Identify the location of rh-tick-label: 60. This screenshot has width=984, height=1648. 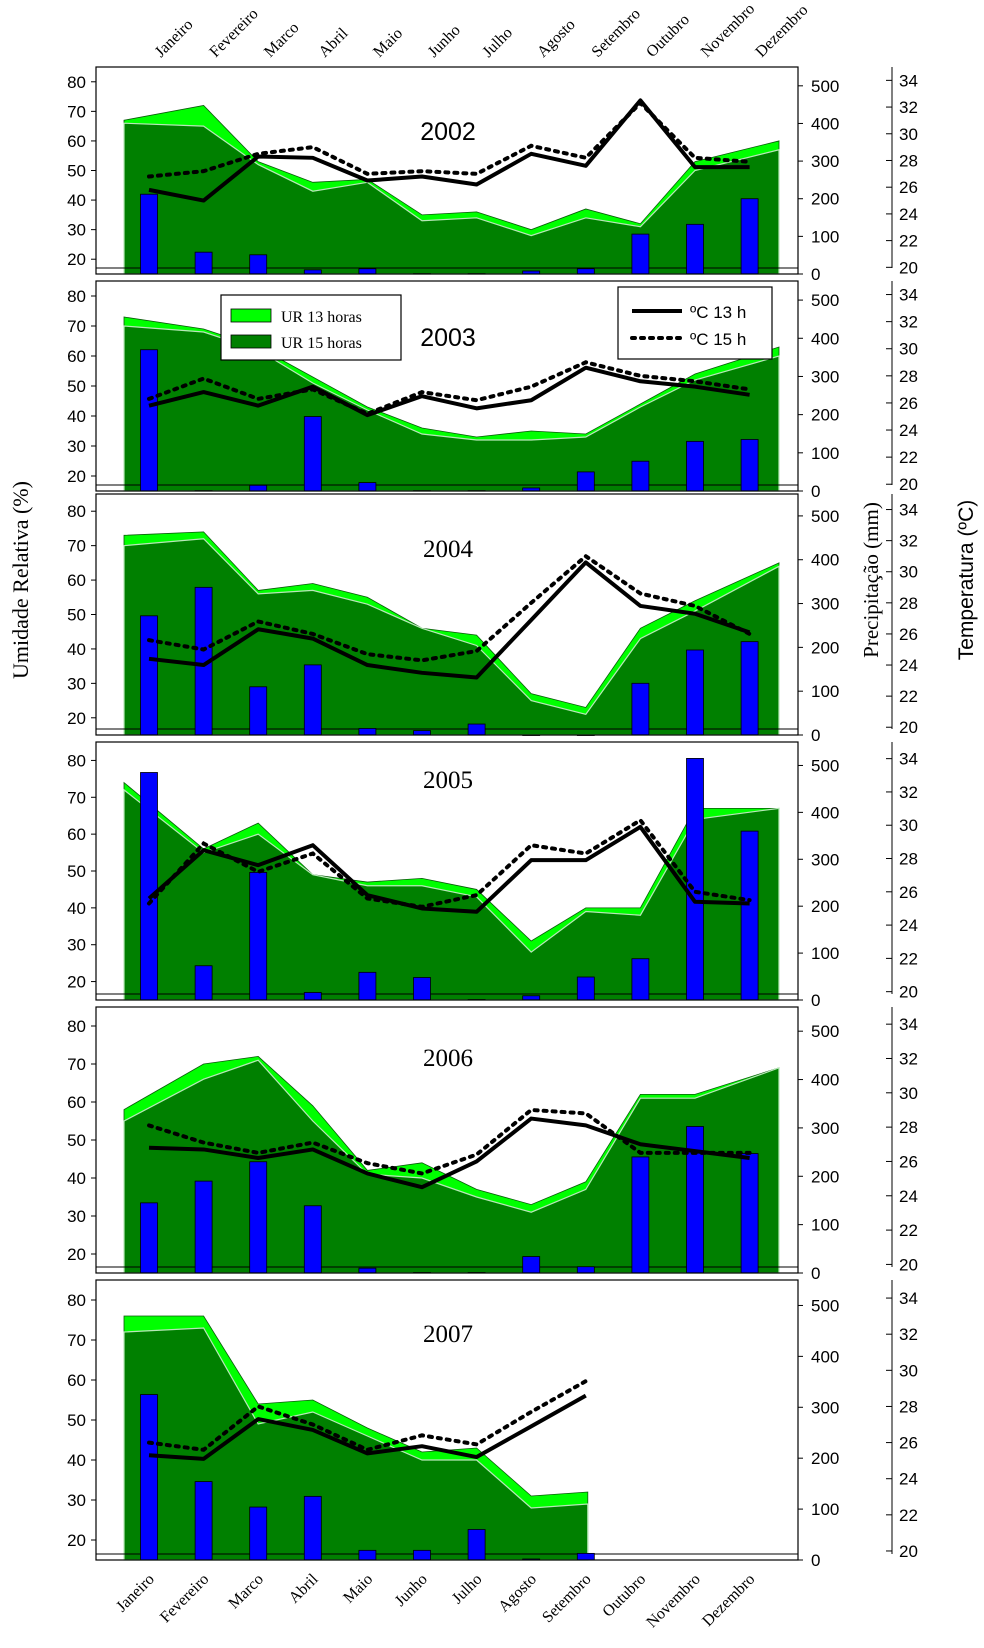
(76, 1380).